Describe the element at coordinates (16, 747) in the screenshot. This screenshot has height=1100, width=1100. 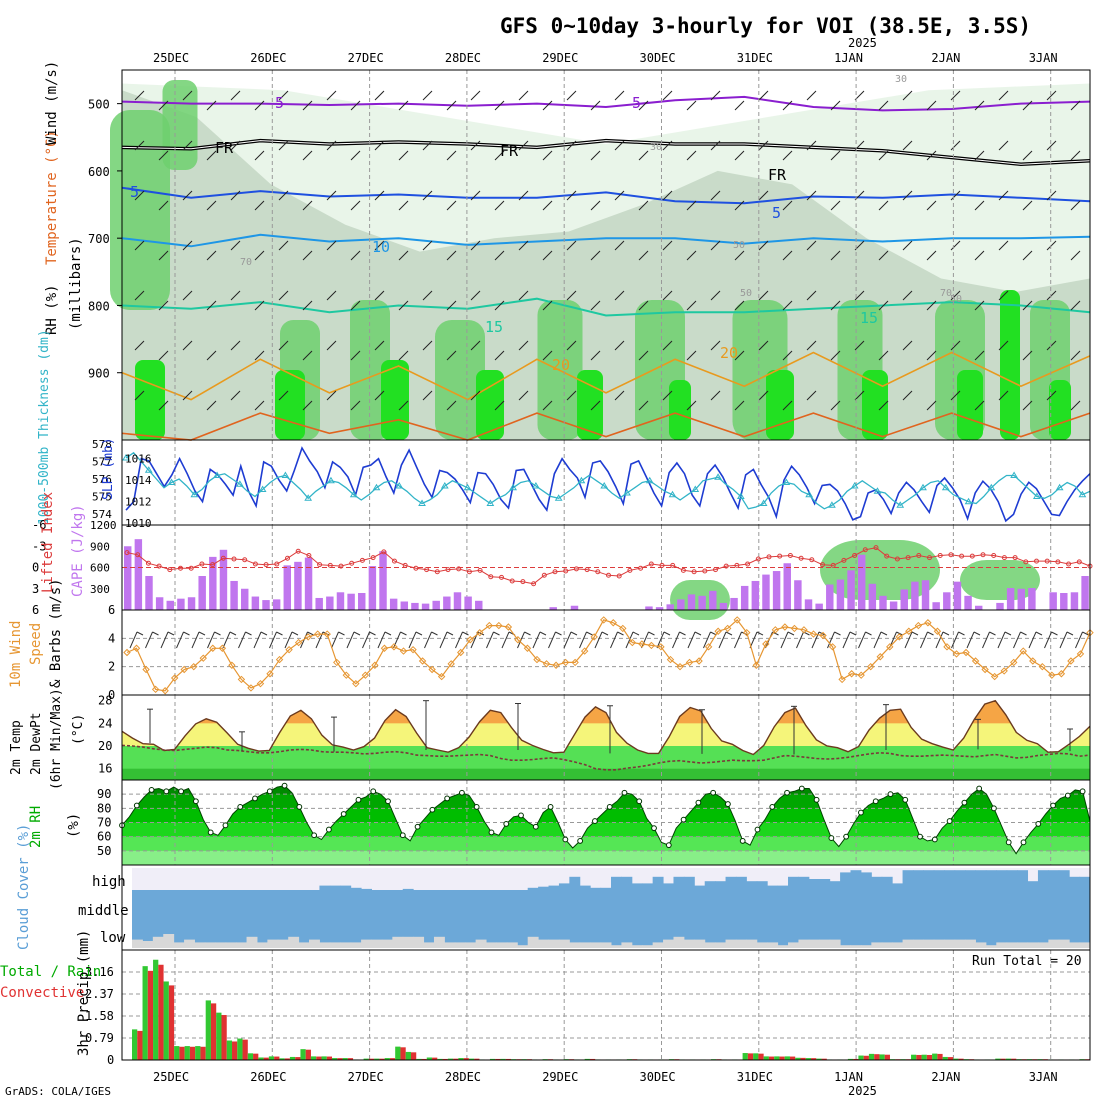
I see `ylabel-temp-0: 2m Temp` at that location.